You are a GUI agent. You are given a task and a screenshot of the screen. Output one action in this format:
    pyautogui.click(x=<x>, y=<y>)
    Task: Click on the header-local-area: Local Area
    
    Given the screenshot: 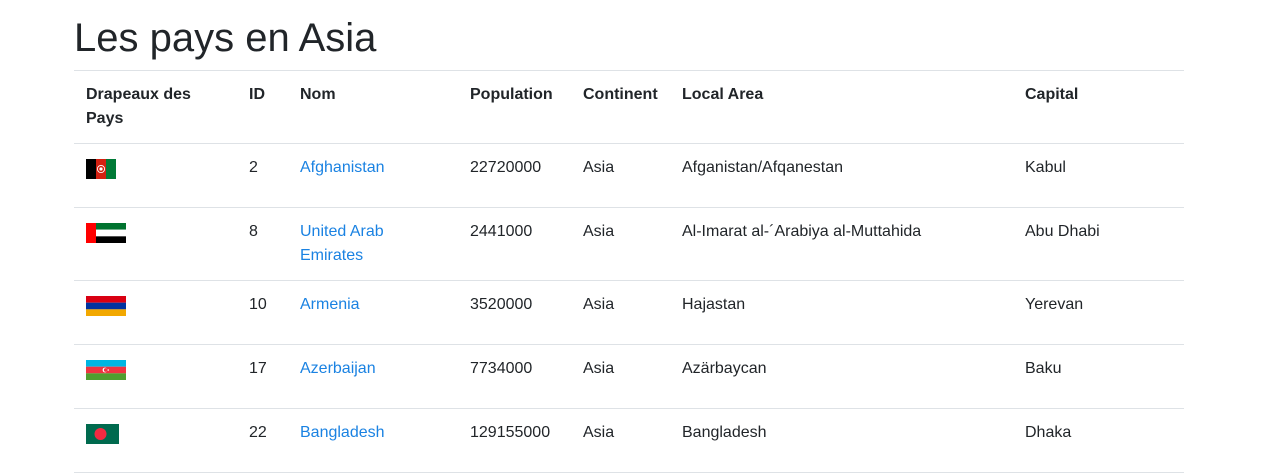 What is the action you would take?
    pyautogui.click(x=841, y=107)
    